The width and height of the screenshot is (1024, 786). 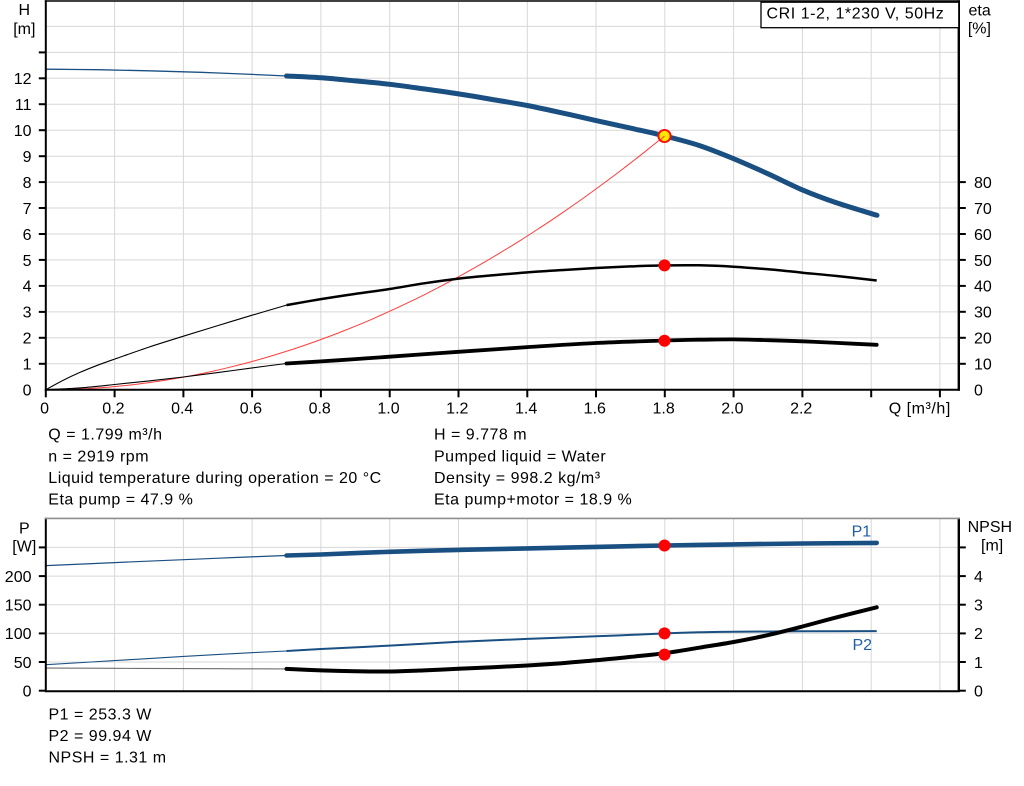 What do you see at coordinates (480, 435) in the screenshot?
I see `svg-text: H = 9.778 m` at bounding box center [480, 435].